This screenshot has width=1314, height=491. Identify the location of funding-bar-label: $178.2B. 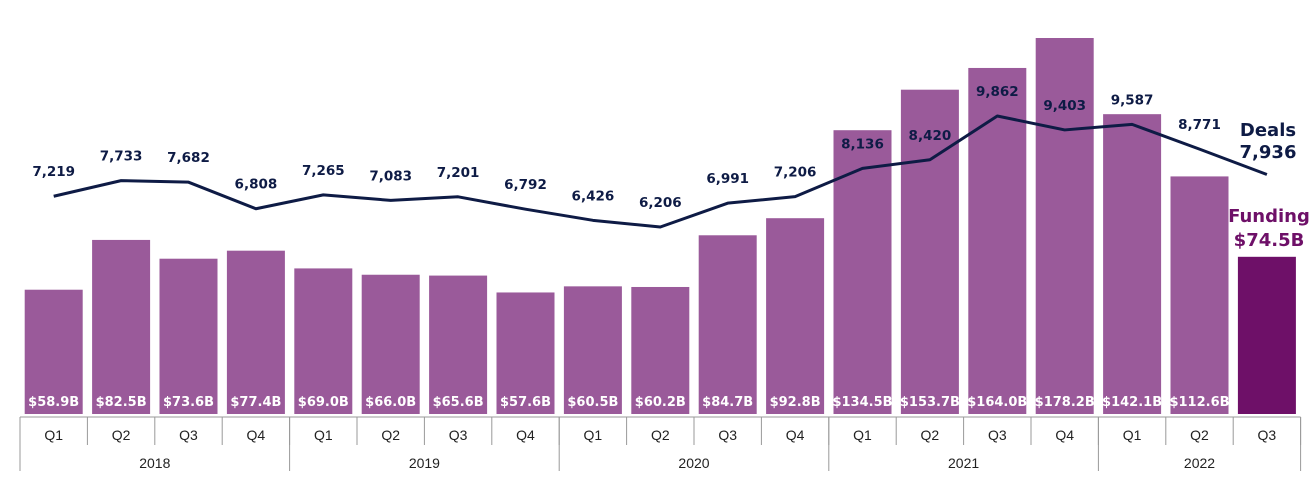
(1065, 402).